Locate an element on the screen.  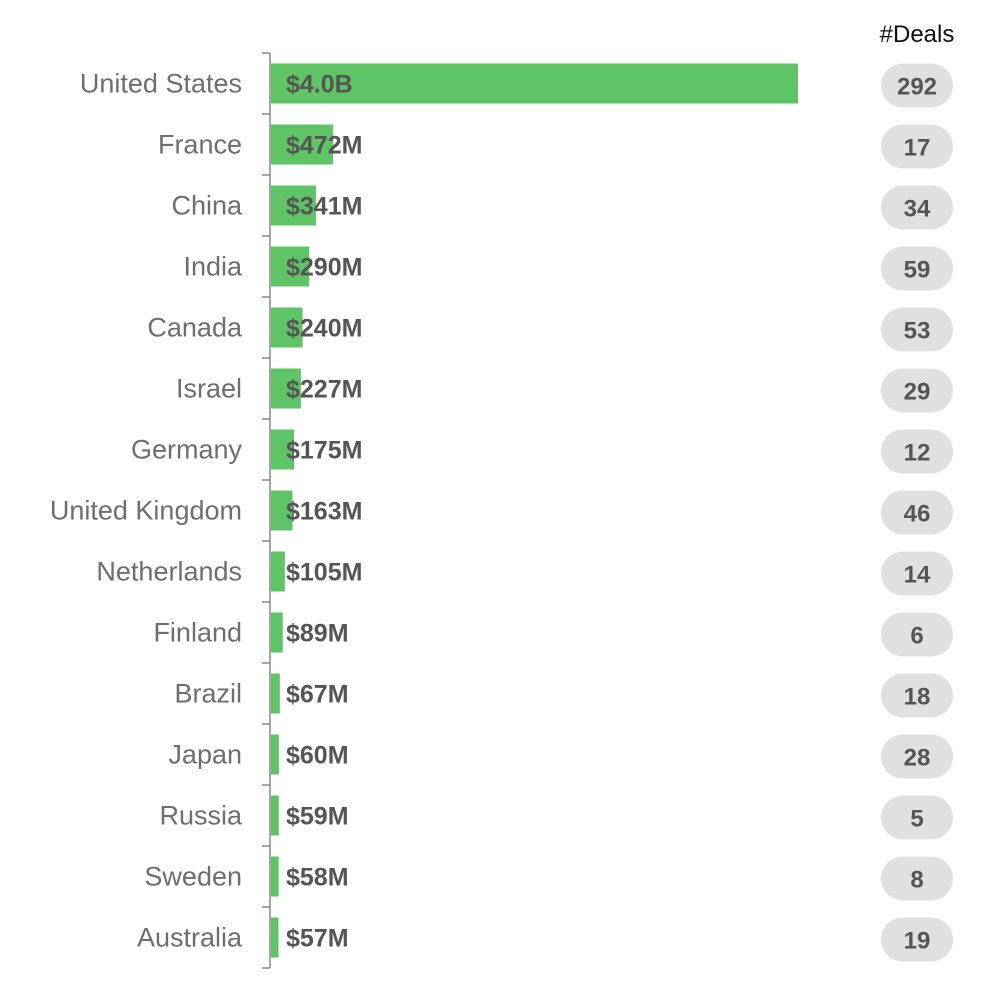
category-label: China is located at coordinates (207, 206).